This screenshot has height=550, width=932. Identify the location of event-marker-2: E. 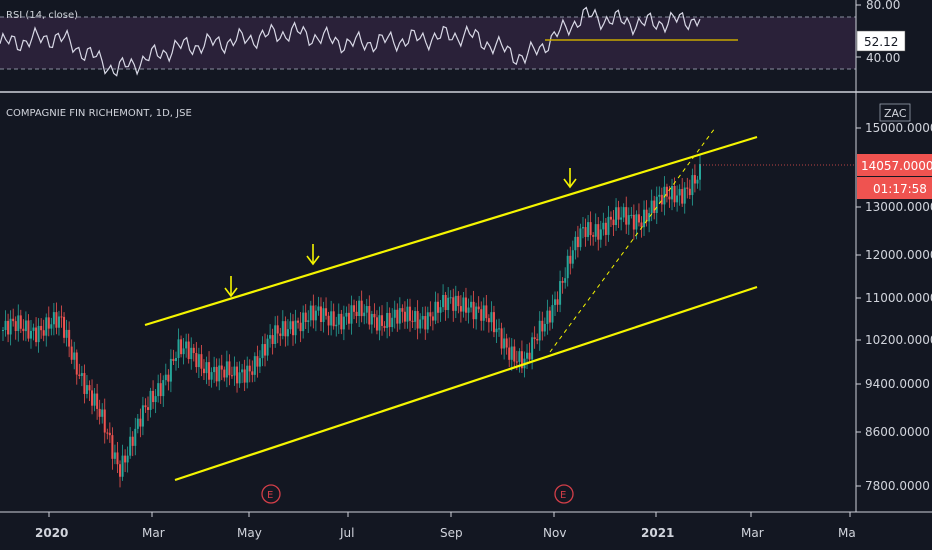
(564, 494).